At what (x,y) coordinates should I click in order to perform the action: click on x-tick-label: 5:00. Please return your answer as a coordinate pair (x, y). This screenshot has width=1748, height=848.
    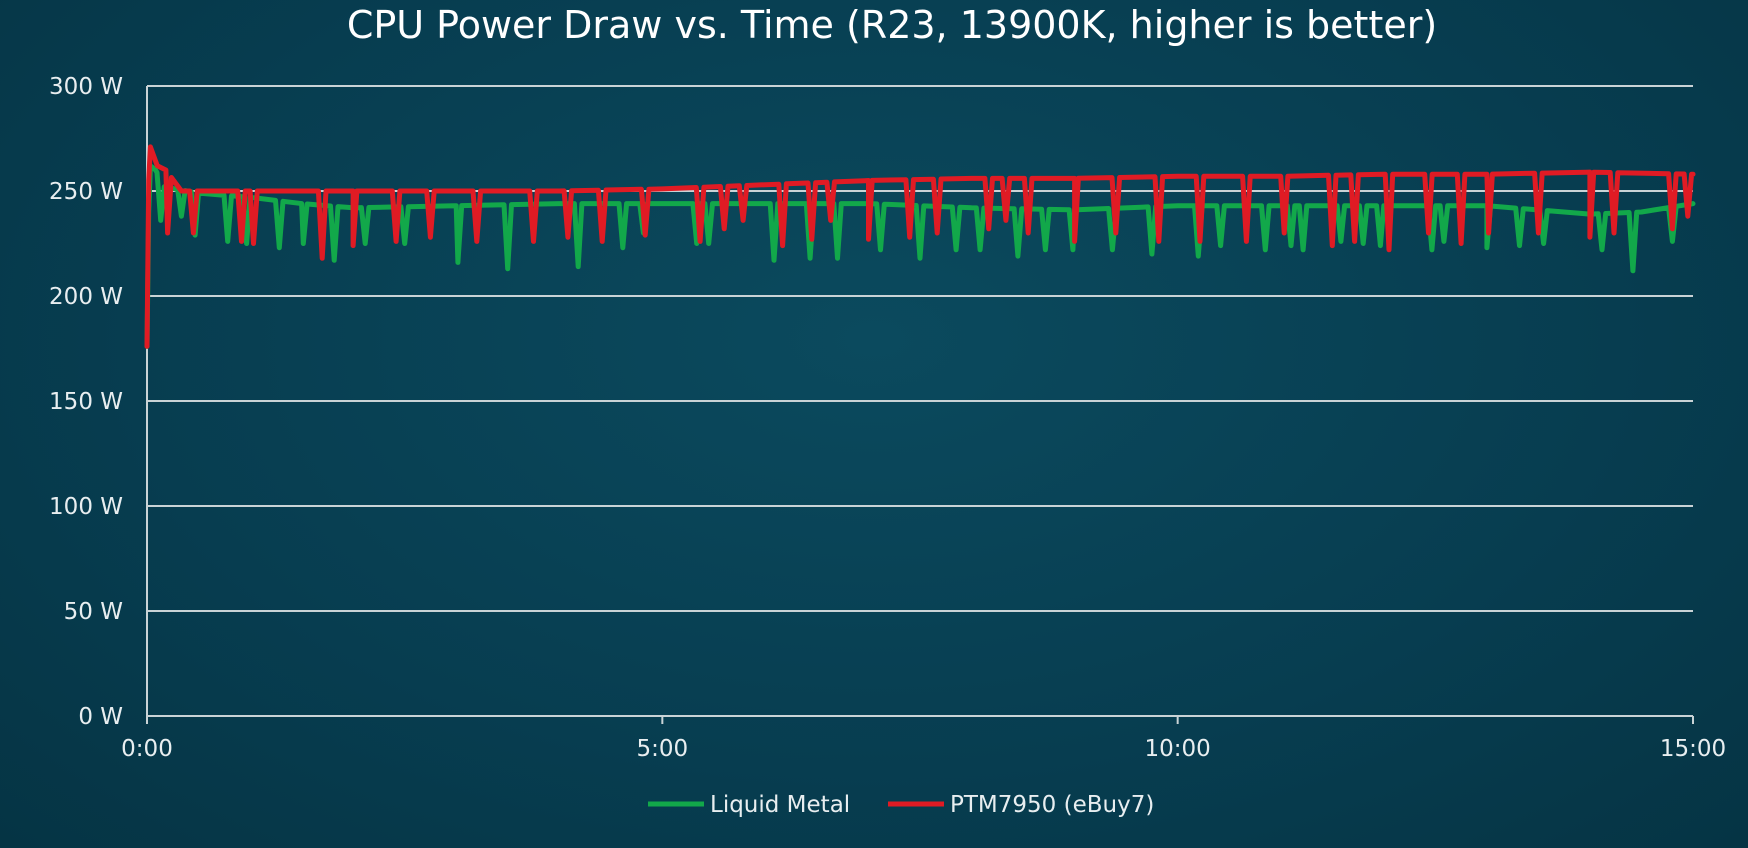
    Looking at the image, I should click on (663, 749).